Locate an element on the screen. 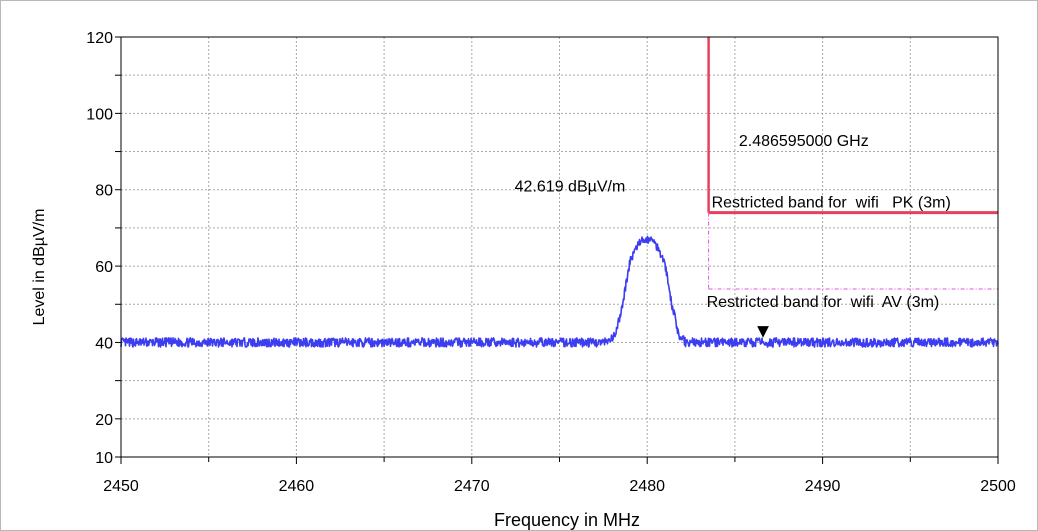 This screenshot has height=531, width=1038. y-tick-label: 40 is located at coordinates (104, 343).